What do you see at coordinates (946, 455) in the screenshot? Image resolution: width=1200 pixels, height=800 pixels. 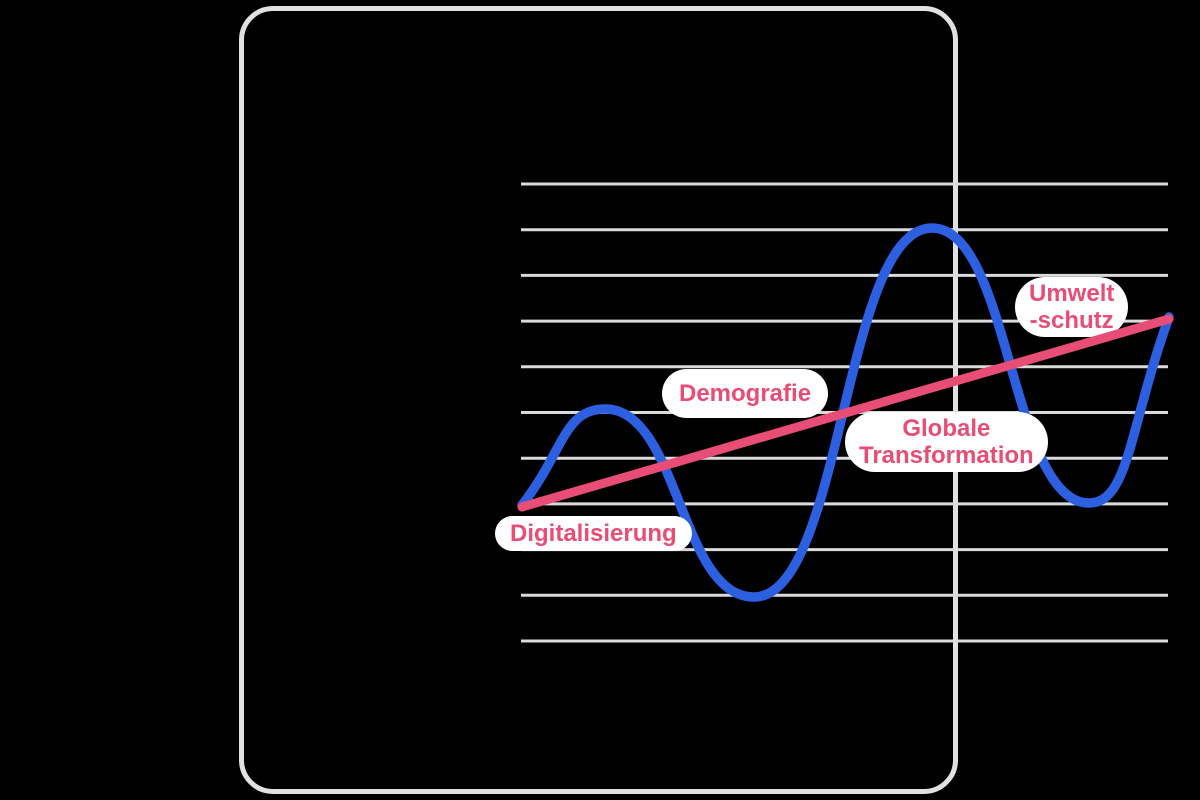 I see `label-globale-line2: Transformation` at bounding box center [946, 455].